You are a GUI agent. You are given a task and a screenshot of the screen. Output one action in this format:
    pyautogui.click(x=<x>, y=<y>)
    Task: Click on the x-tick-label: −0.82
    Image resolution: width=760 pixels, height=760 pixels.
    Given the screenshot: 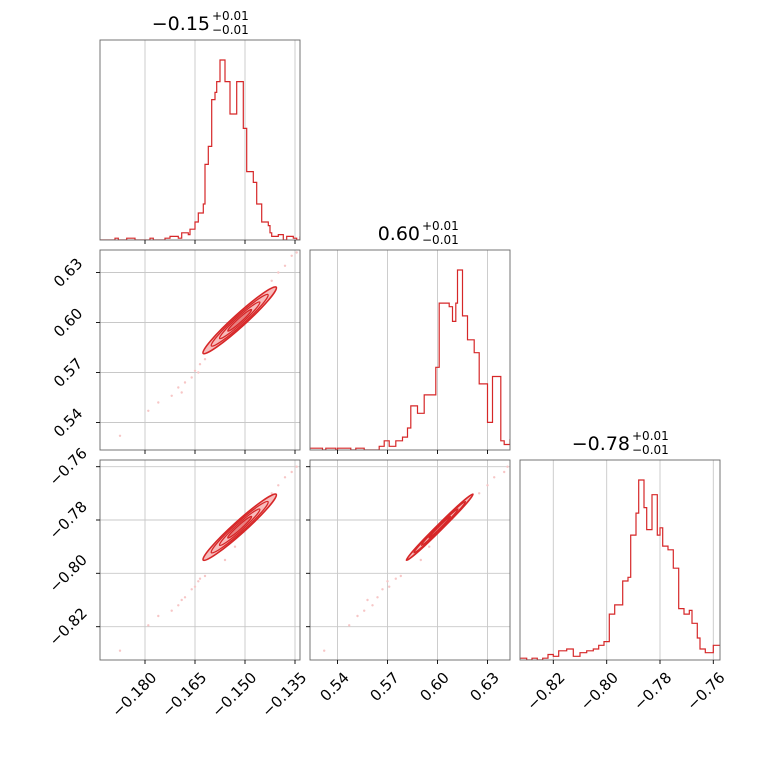 What is the action you would take?
    pyautogui.click(x=545, y=691)
    